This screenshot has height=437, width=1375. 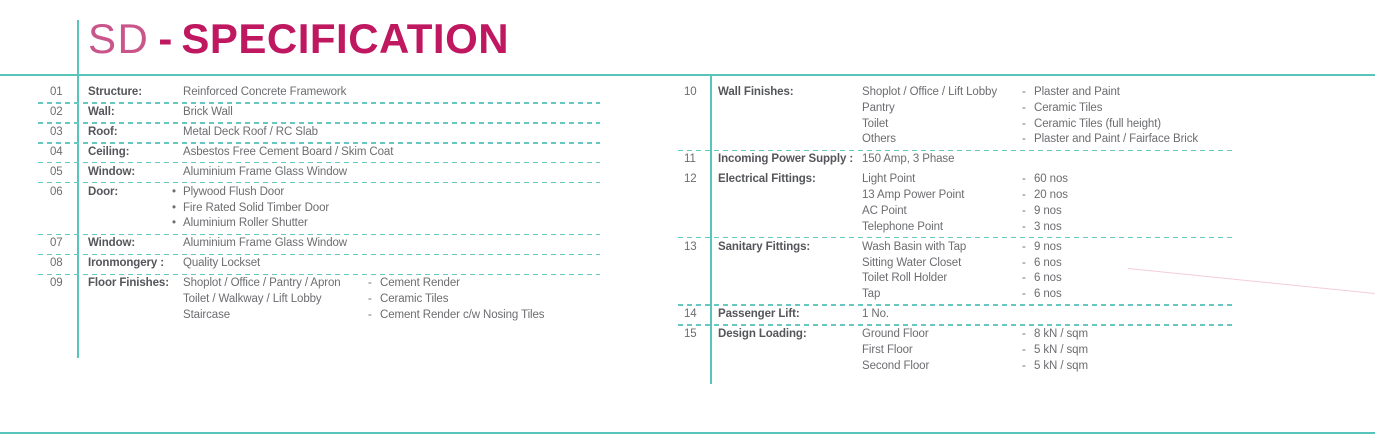 I want to click on page-title: SD - SPECIFICATION, so click(x=298, y=39).